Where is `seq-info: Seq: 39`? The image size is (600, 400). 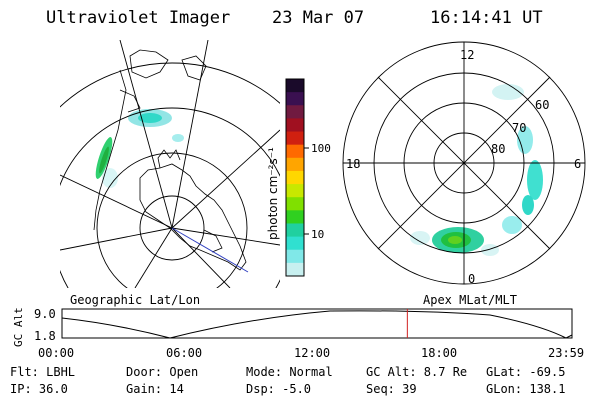 seq-info: Seq: 39 is located at coordinates (391, 389).